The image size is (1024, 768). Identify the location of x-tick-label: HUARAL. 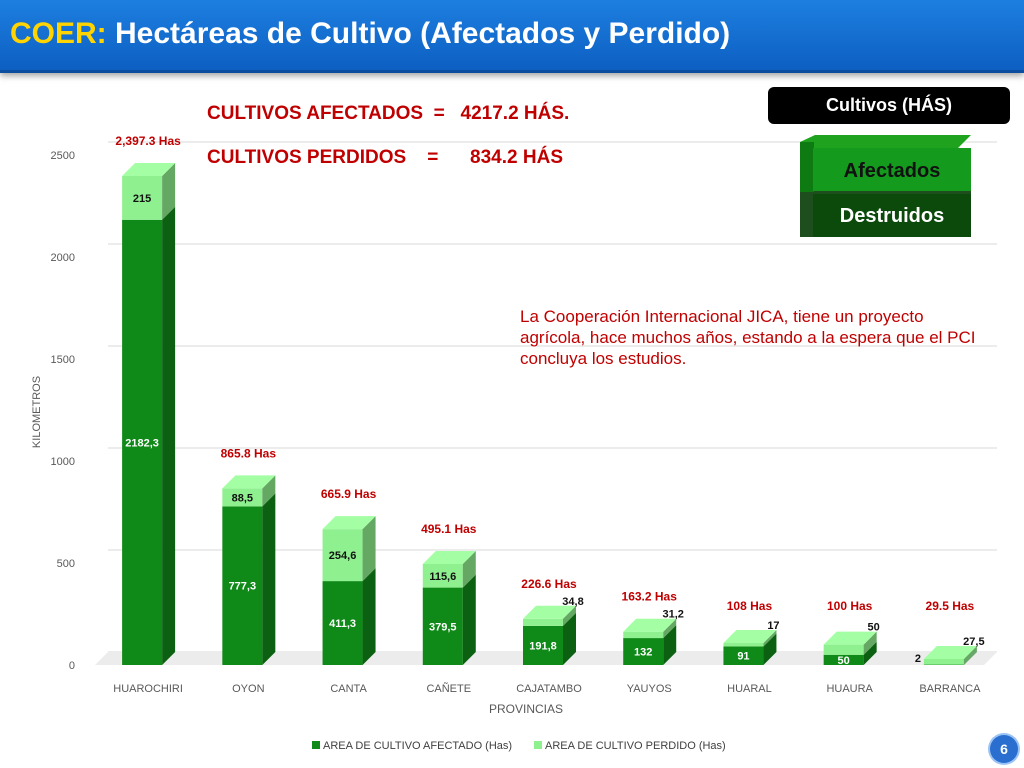
(749, 689).